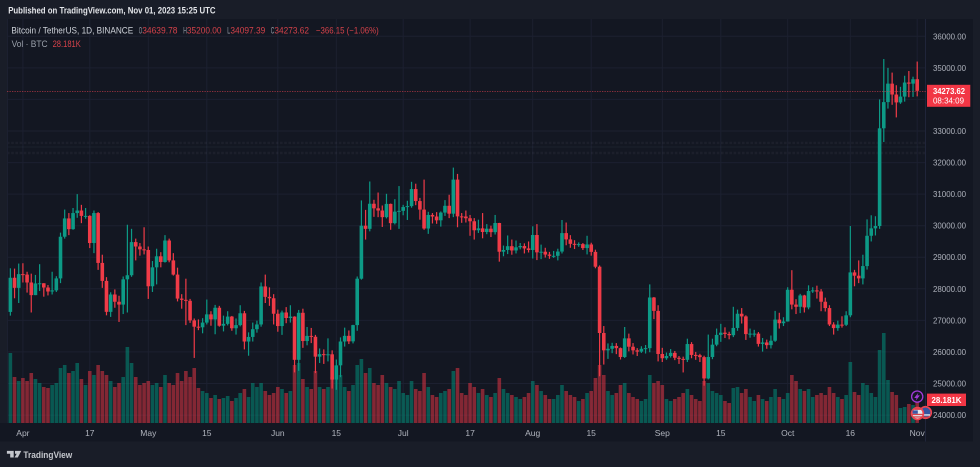  I want to click on svg-text: C, so click(273, 30).